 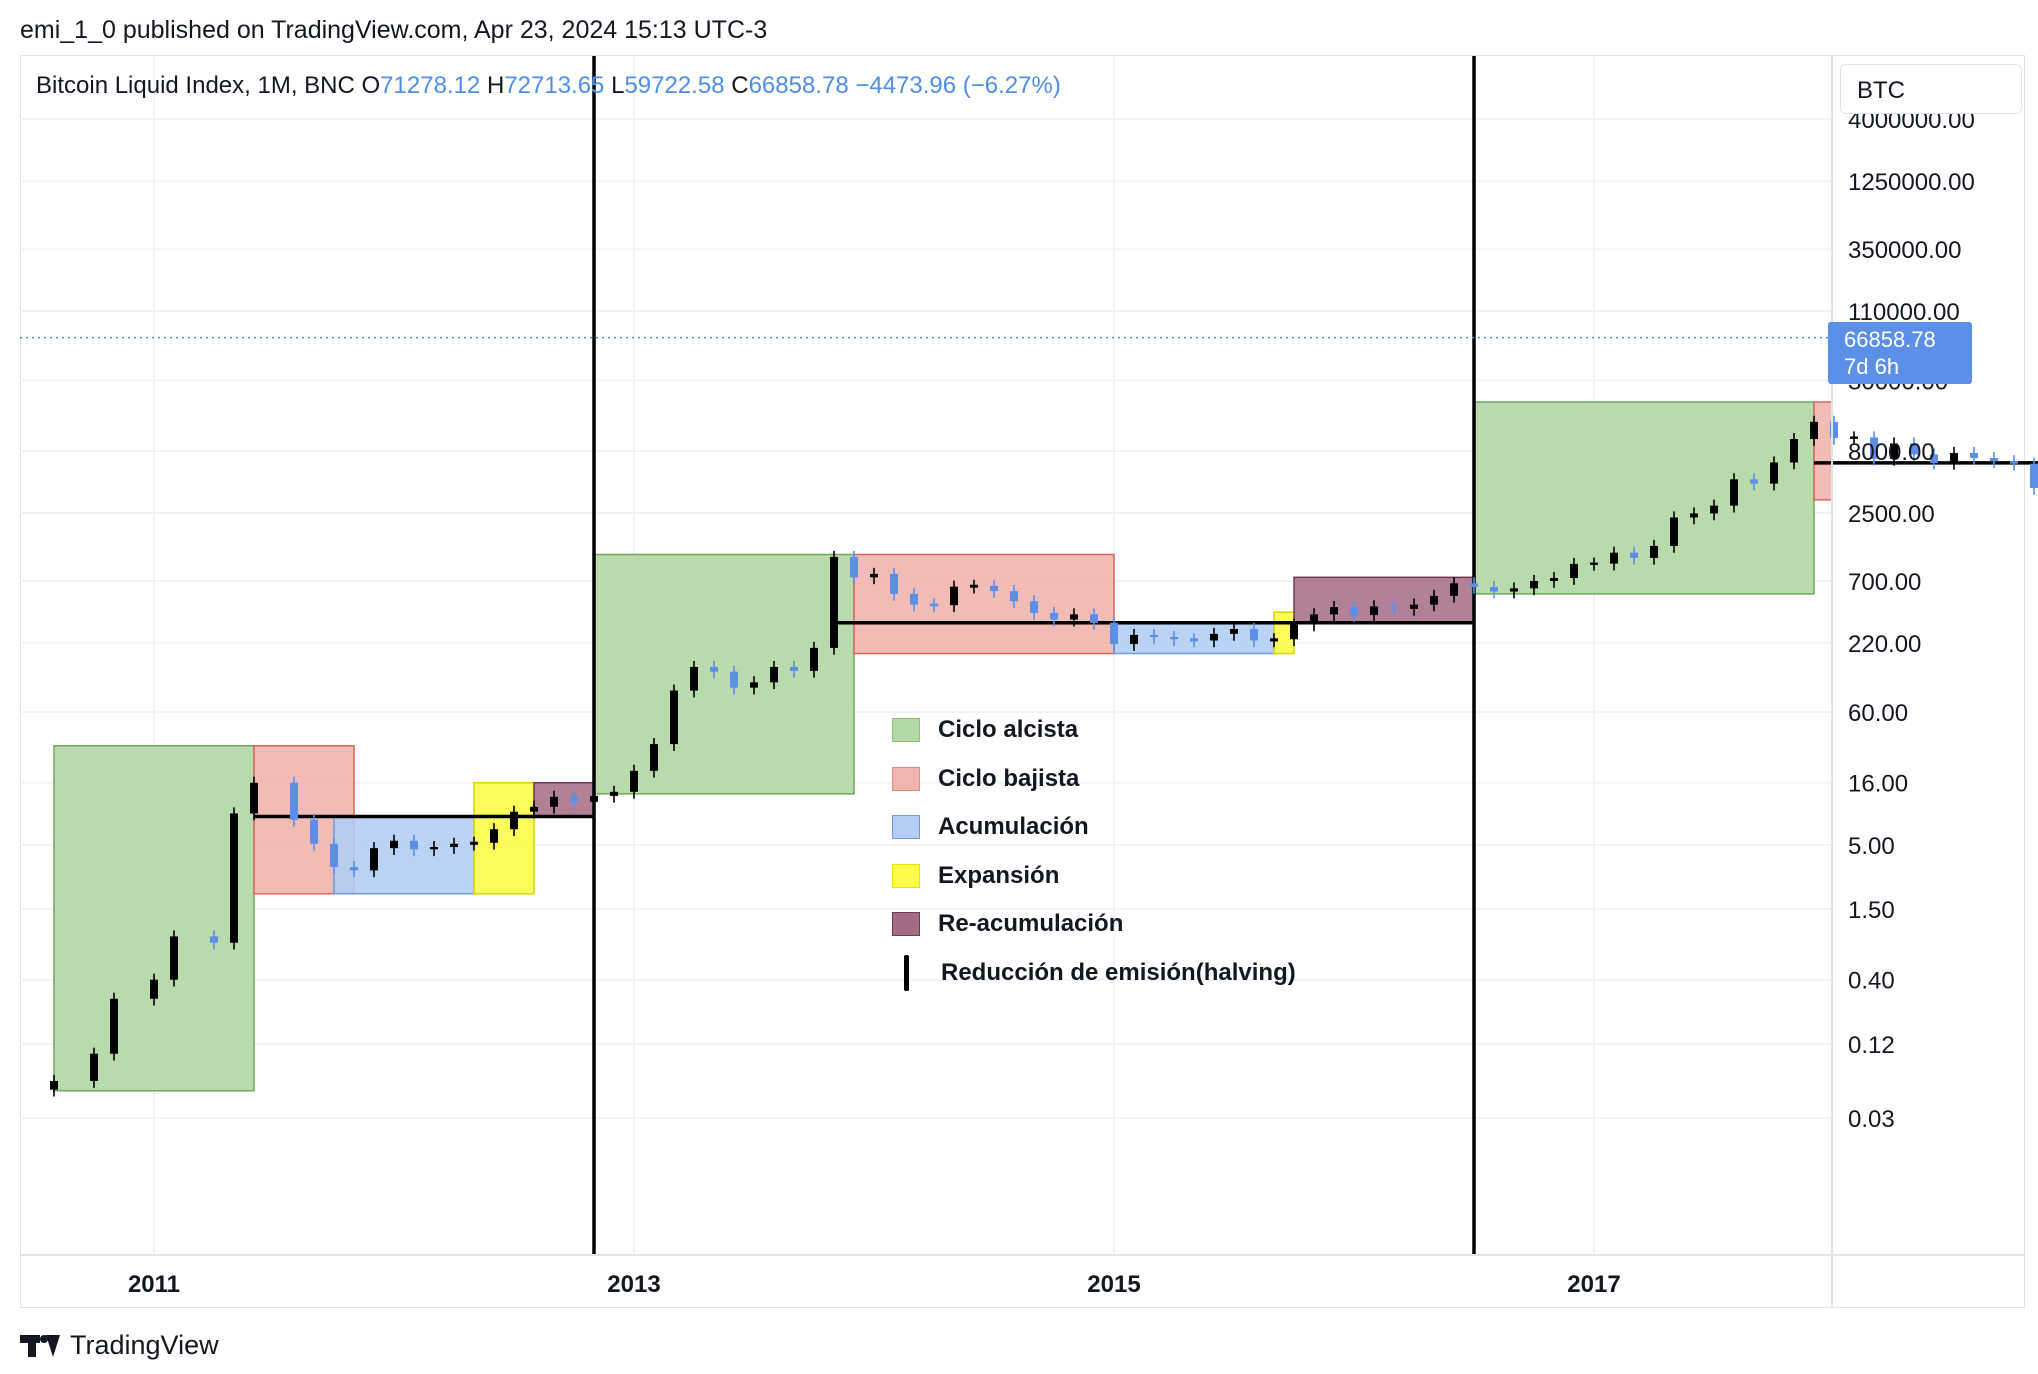 I want to click on legend-label: Ciclo bajista, so click(x=1009, y=778).